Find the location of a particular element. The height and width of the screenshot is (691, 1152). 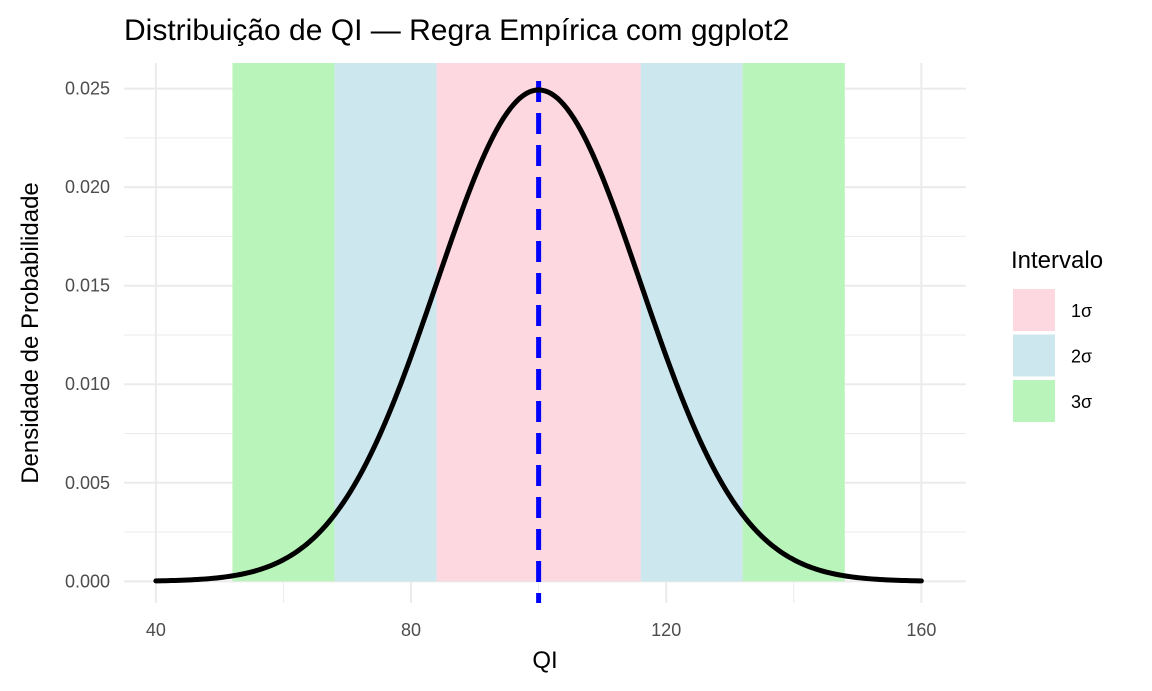

y-tick-label: 0.005 is located at coordinates (87, 483).